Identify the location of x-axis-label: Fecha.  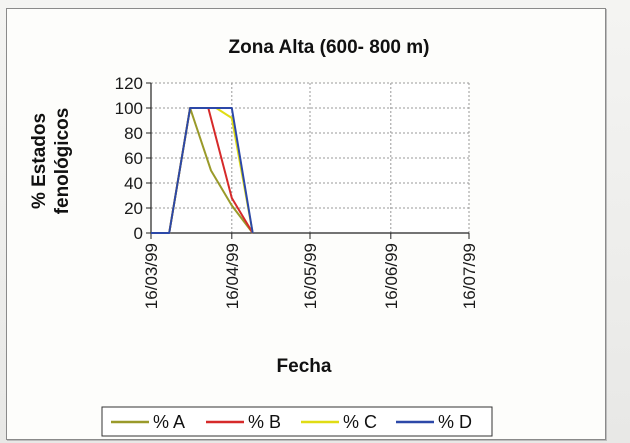
(304, 366).